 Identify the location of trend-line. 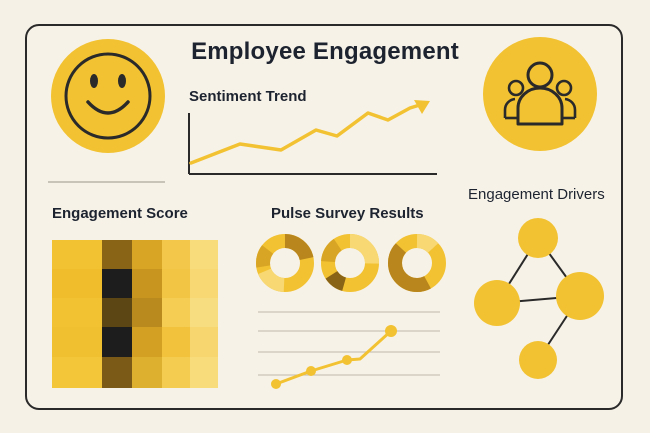
(307, 133).